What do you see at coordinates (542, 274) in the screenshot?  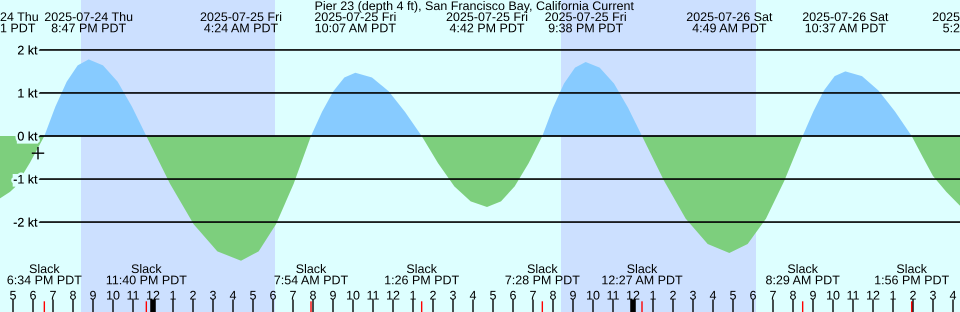 I see `annotation: Slack 7:28 PM PDT` at bounding box center [542, 274].